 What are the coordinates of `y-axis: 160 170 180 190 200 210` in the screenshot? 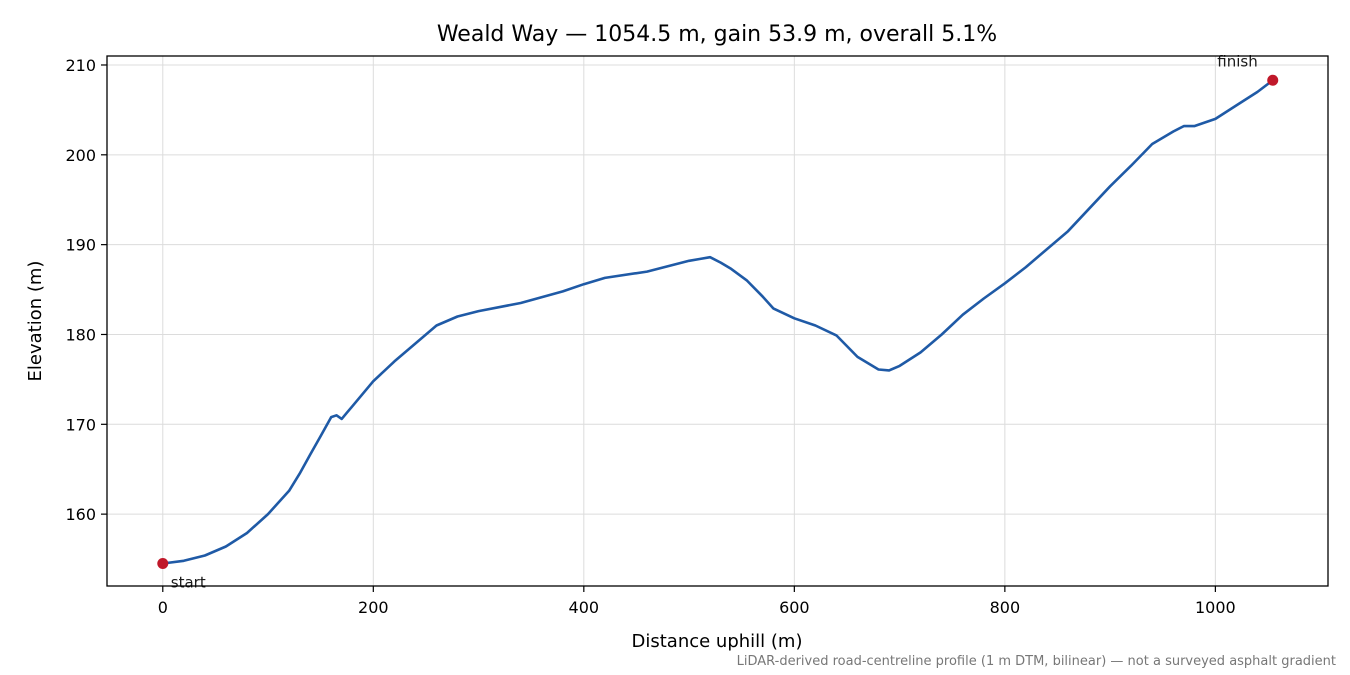 It's located at (86, 290).